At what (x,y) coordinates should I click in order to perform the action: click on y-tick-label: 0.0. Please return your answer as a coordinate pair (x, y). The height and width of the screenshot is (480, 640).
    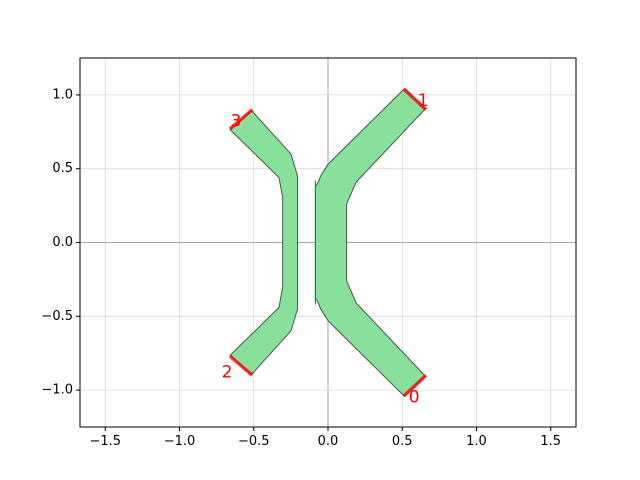
    Looking at the image, I should click on (62, 242).